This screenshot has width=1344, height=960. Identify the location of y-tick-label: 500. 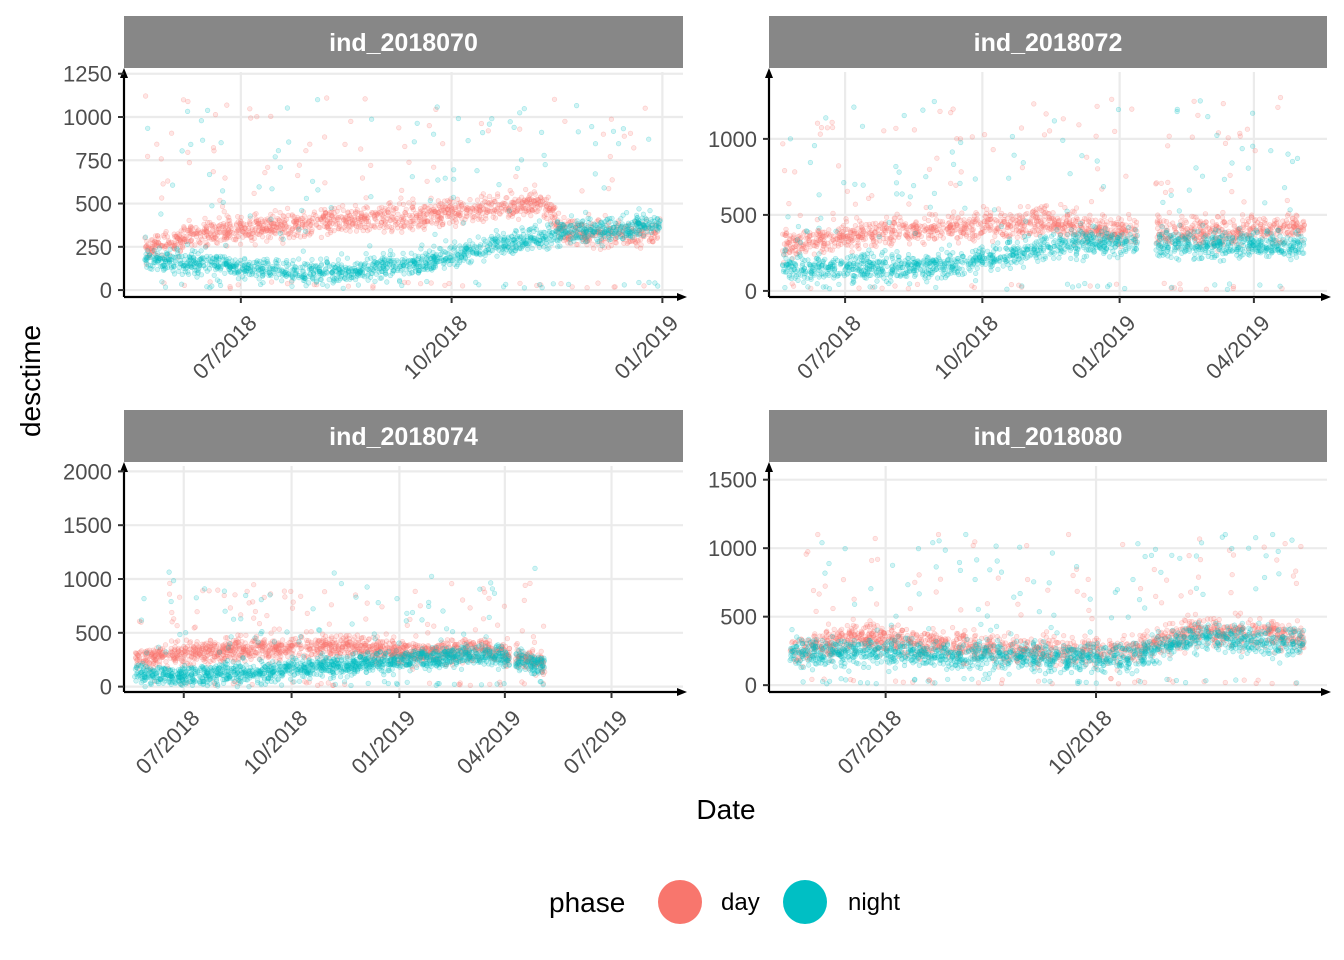
(93, 204).